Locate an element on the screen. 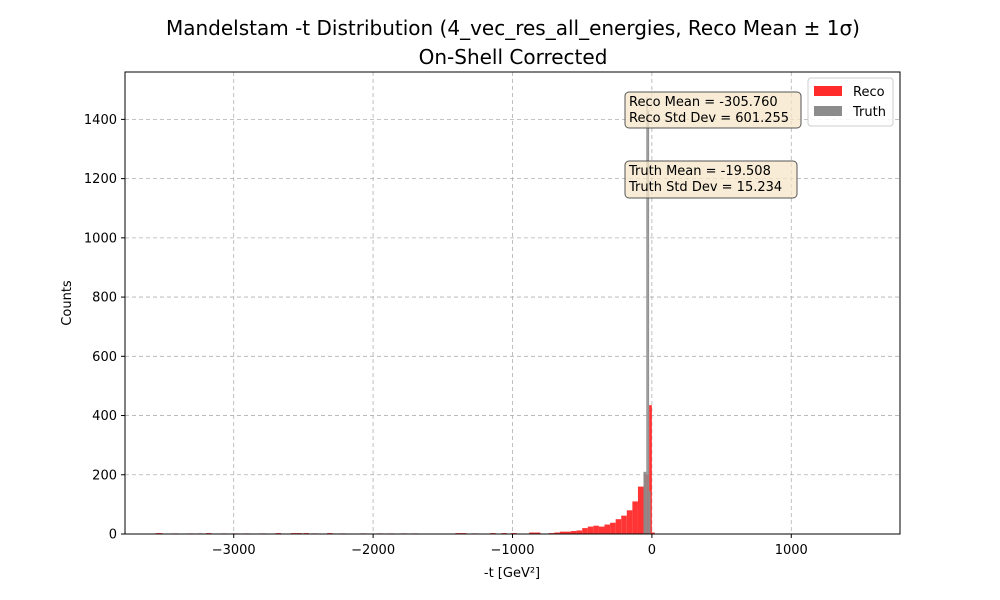 The height and width of the screenshot is (600, 1000). y-axis-label: Counts is located at coordinates (67, 303).